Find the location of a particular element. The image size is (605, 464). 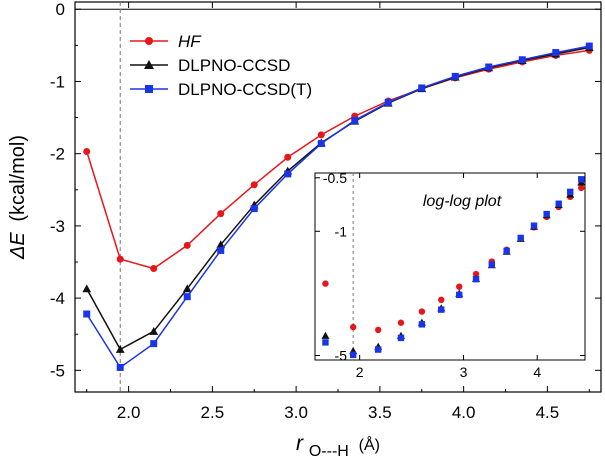

inset-x-tick-label: 4 is located at coordinates (537, 372).